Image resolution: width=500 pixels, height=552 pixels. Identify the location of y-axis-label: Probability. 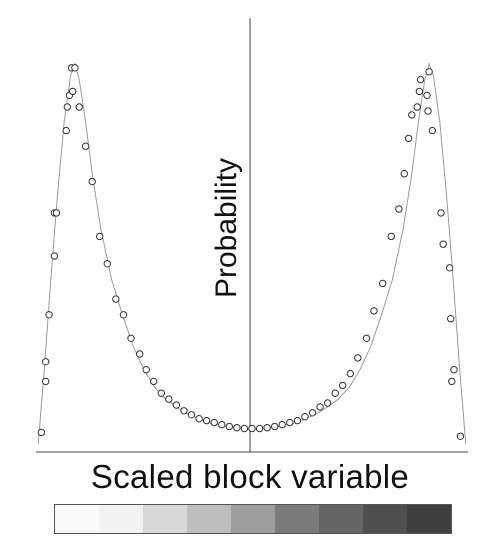
(226, 228).